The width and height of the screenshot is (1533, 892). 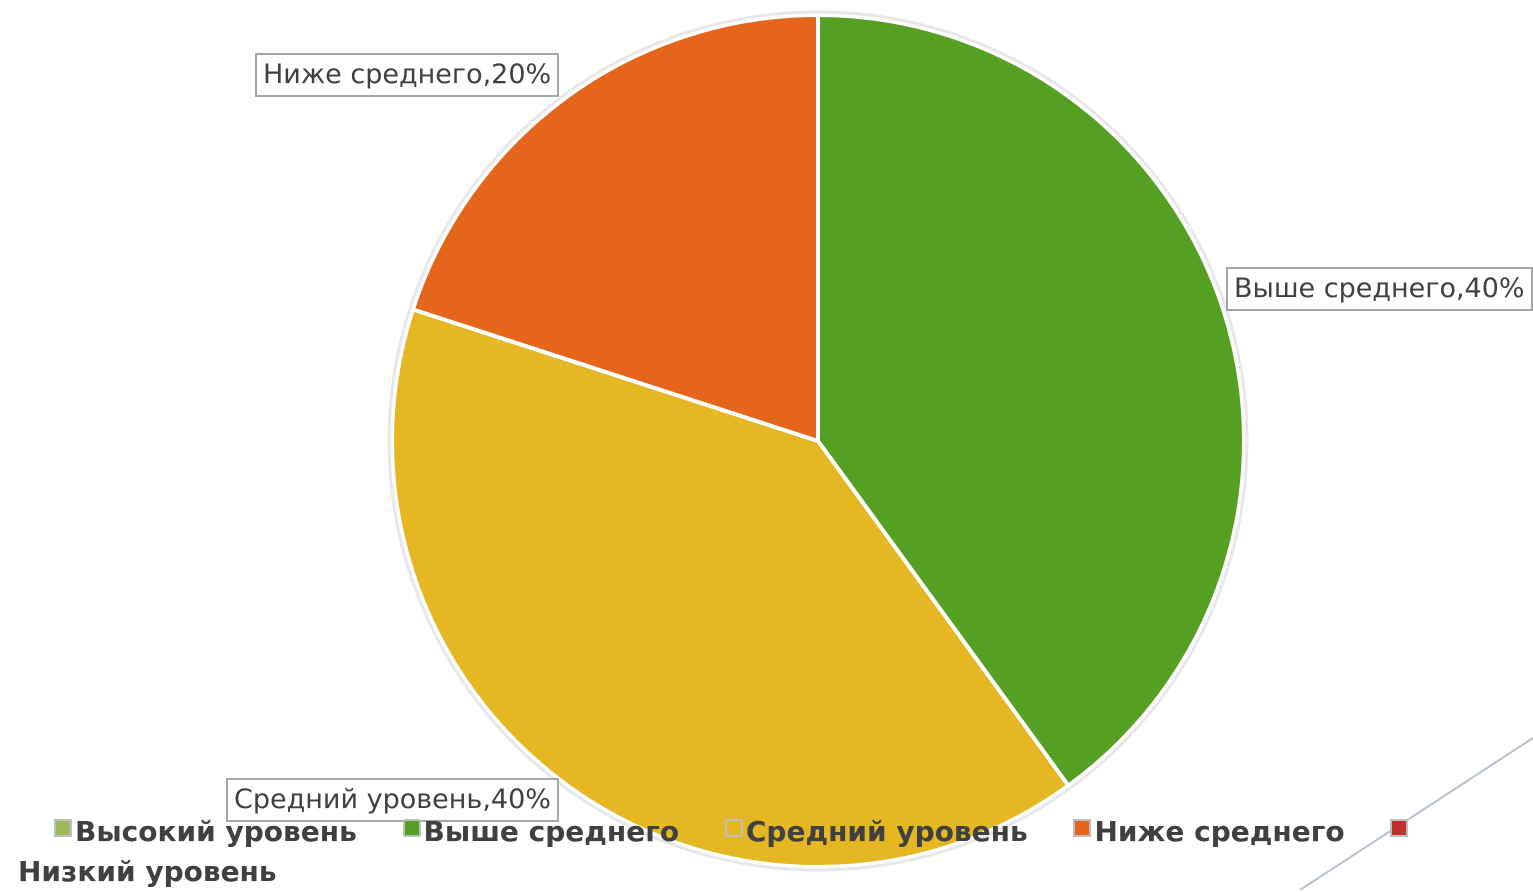 What do you see at coordinates (886, 831) in the screenshot?
I see `legend-label: Средний уровень` at bounding box center [886, 831].